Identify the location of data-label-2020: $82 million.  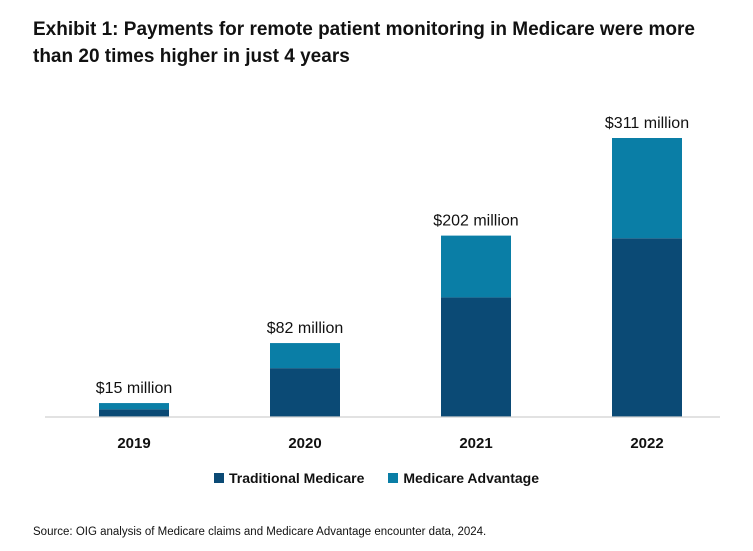
(305, 328).